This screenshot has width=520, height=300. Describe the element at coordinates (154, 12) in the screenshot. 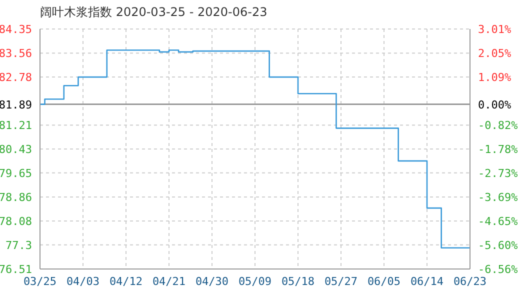

I see `chart-title: 阔叶木浆指数 2020-03-25 - 2020-06-23` at that location.